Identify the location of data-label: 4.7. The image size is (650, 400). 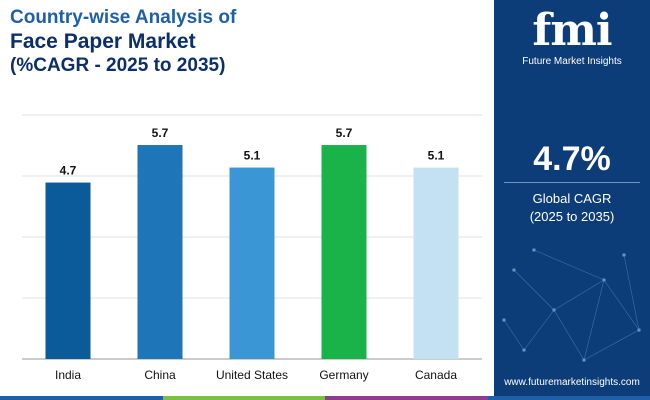
(68, 171).